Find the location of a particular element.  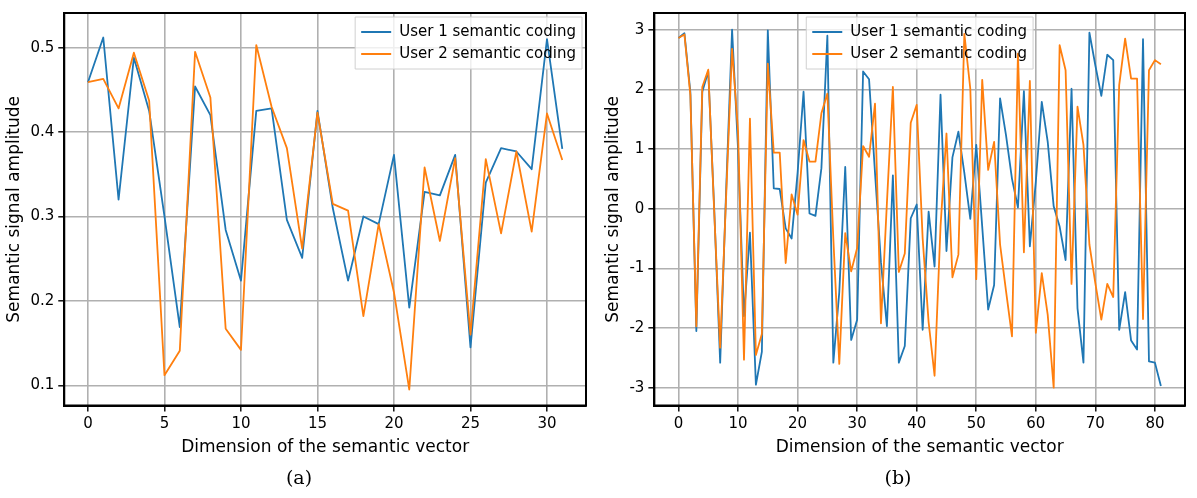

text: (b) is located at coordinates (898, 477).